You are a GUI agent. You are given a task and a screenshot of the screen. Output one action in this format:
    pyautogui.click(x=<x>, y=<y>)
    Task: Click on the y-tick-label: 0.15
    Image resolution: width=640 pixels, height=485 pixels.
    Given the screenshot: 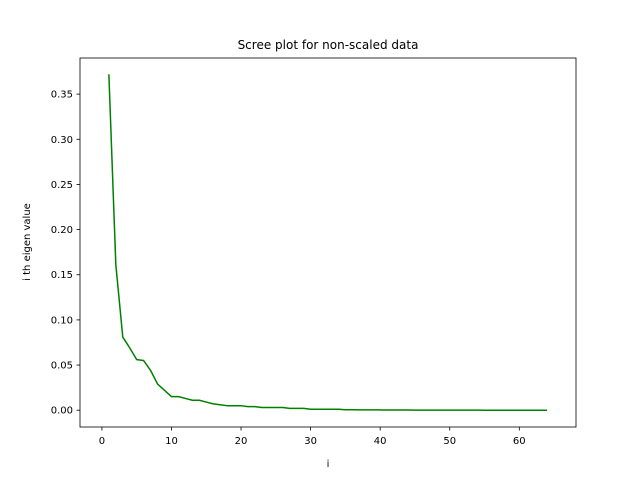 What is the action you would take?
    pyautogui.click(x=62, y=275)
    